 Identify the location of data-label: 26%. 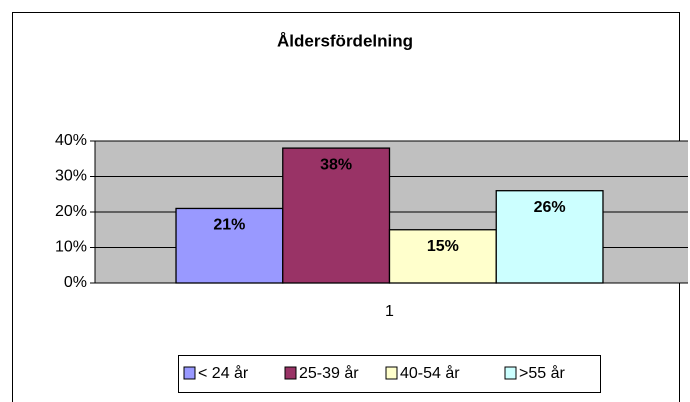
(550, 207).